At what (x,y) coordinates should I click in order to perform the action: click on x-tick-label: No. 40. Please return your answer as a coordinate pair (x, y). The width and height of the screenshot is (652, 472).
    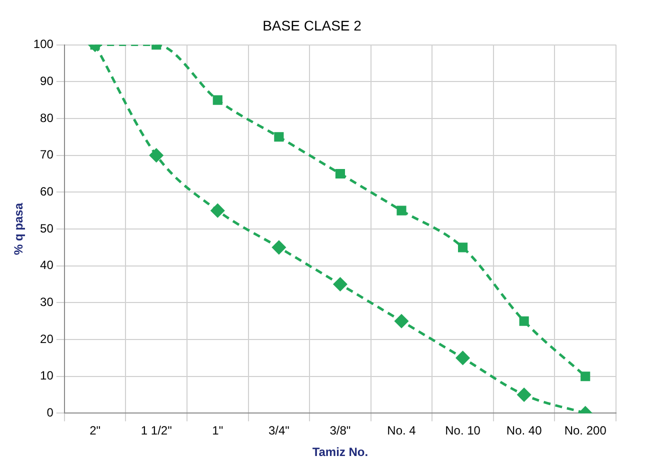
    Looking at the image, I should click on (524, 431).